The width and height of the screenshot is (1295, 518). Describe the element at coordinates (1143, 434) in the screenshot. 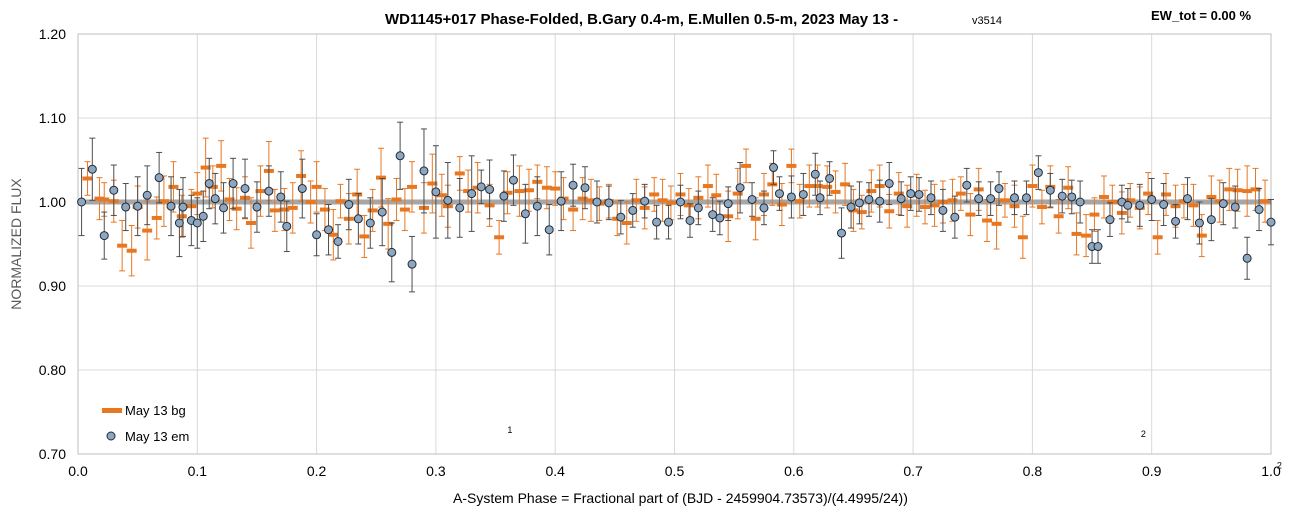

I see `phase-marker-label: 2` at that location.